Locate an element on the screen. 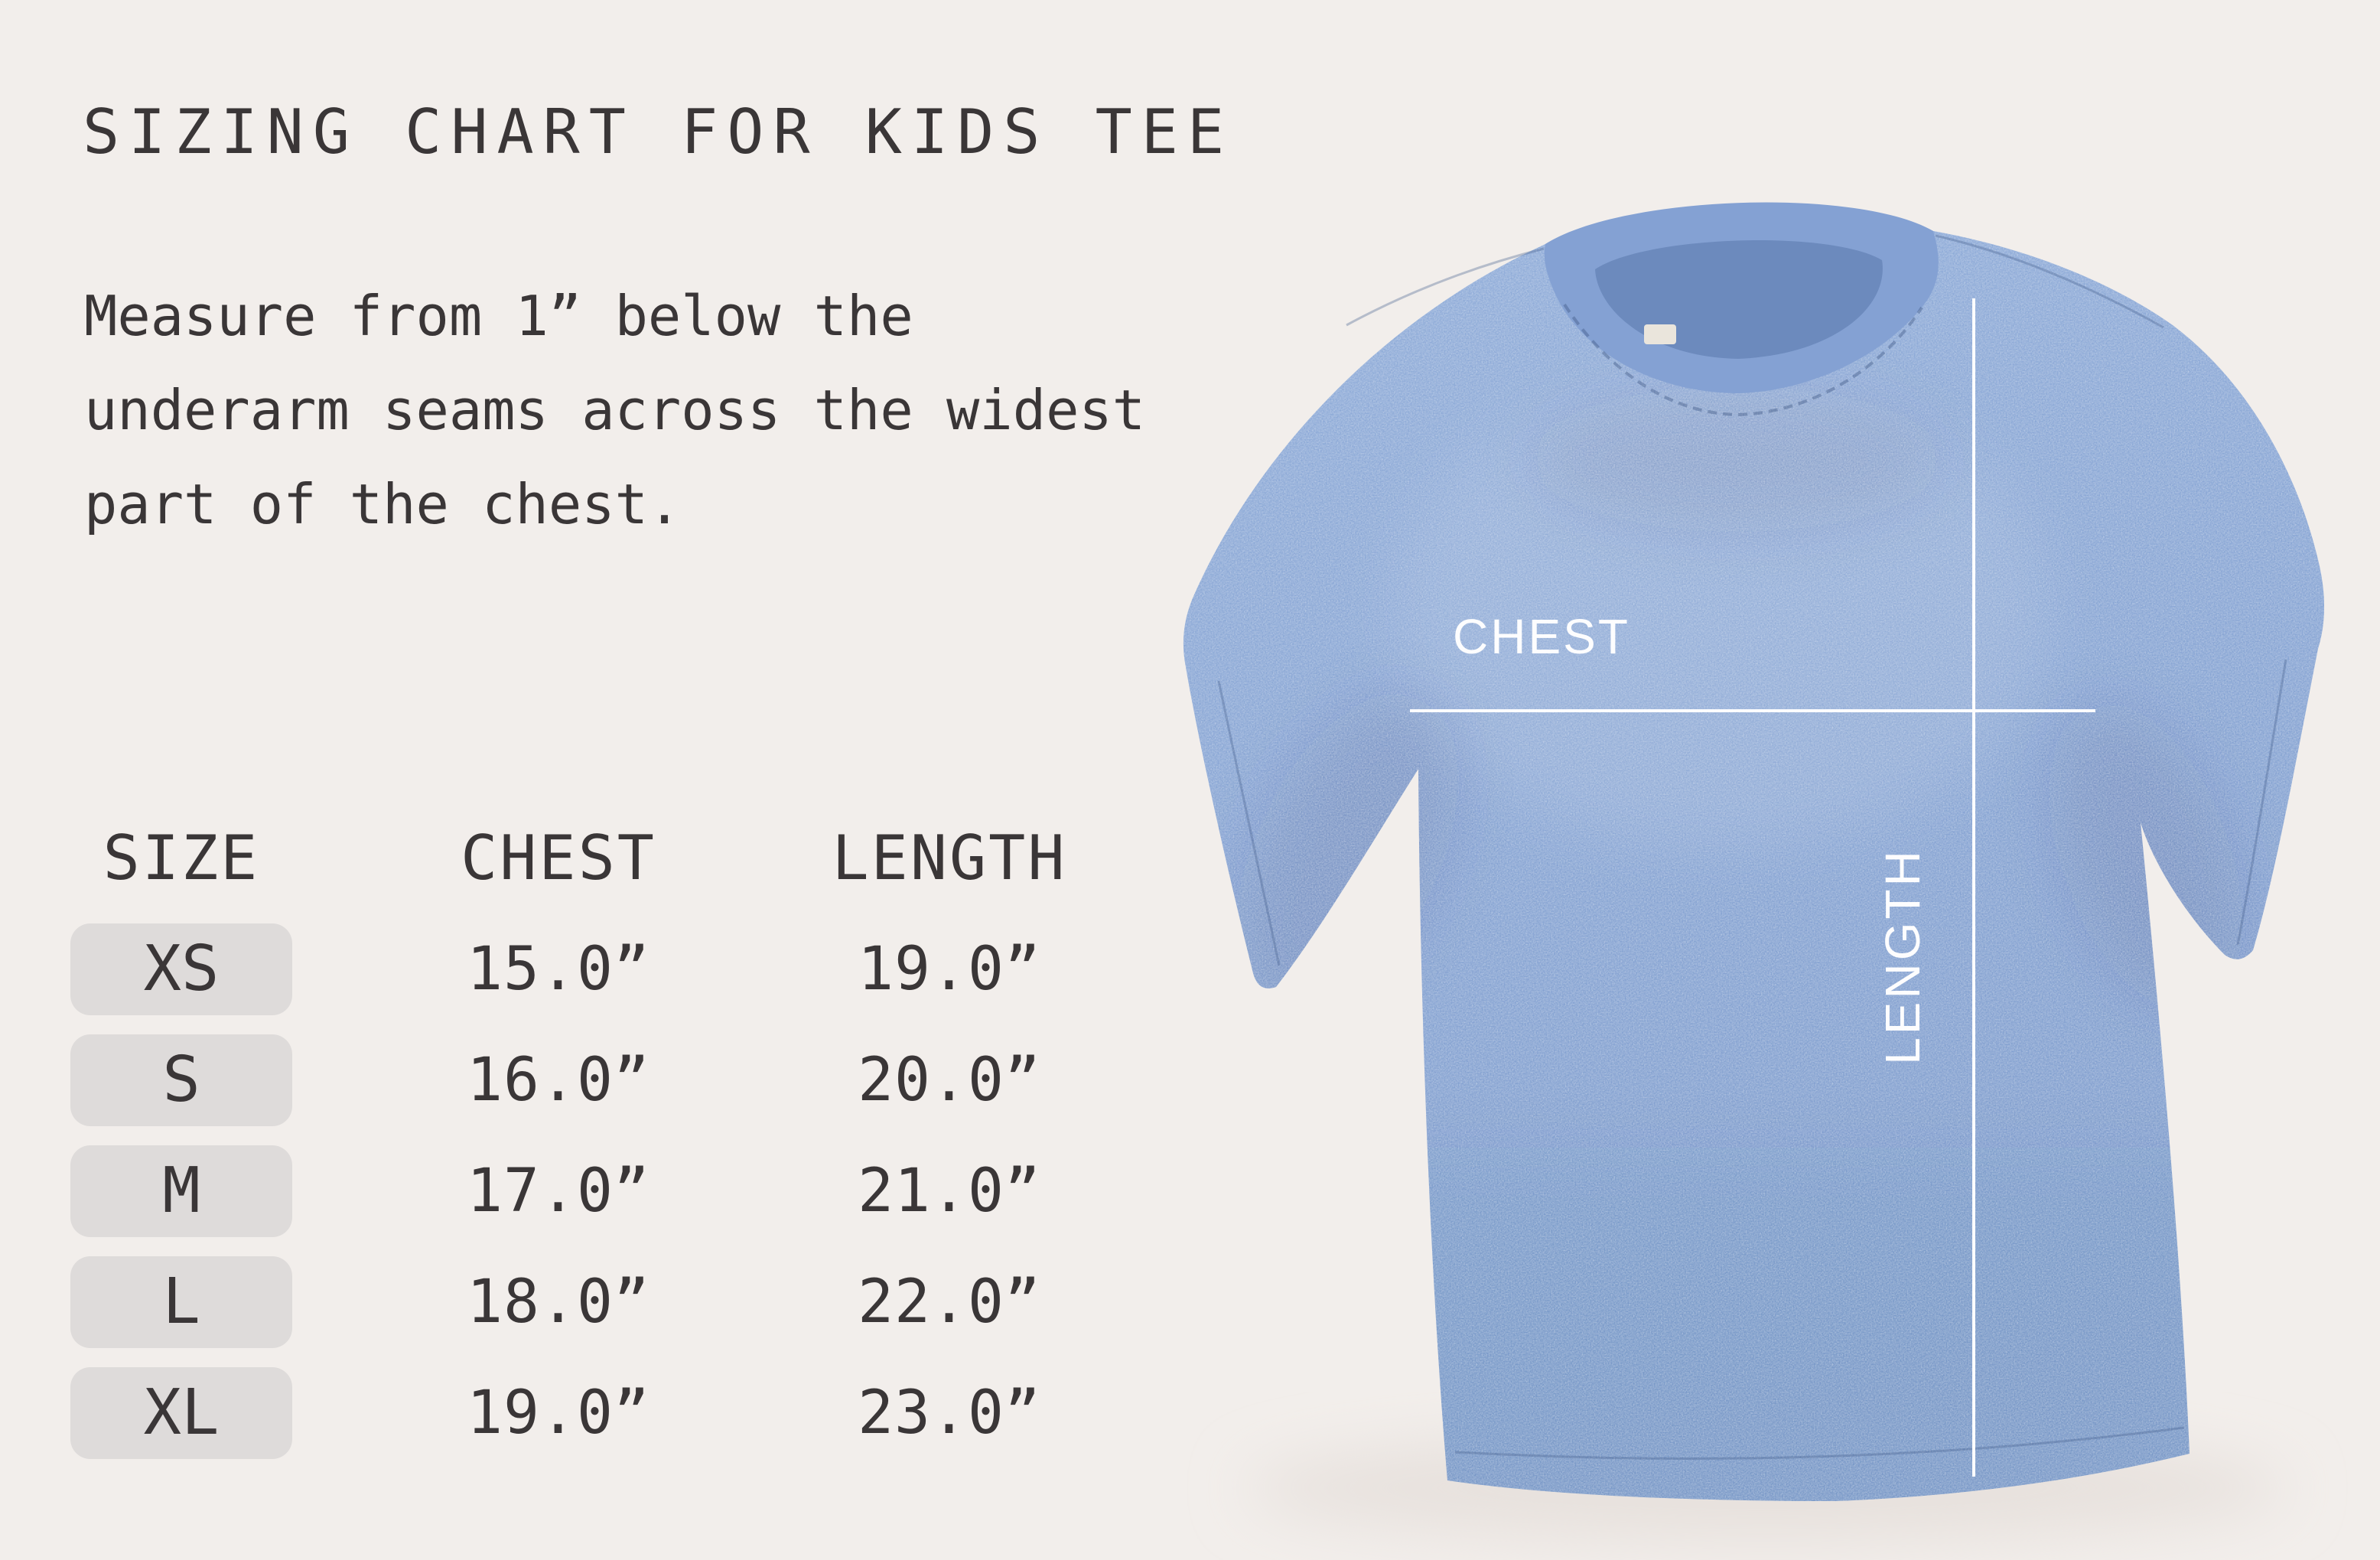 The height and width of the screenshot is (1560, 2380). neck-tag is located at coordinates (1660, 334).